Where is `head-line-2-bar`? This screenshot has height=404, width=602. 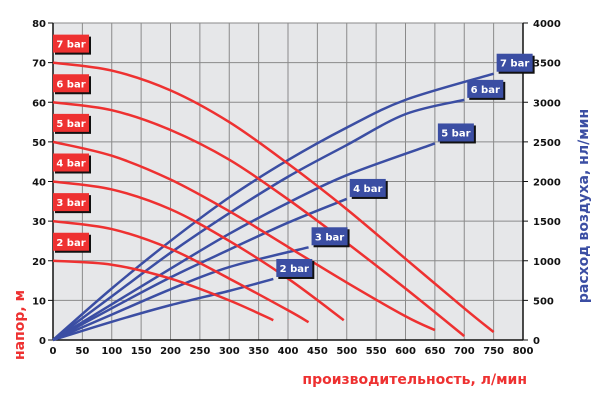
head-line-2-bar is located at coordinates (163, 290).